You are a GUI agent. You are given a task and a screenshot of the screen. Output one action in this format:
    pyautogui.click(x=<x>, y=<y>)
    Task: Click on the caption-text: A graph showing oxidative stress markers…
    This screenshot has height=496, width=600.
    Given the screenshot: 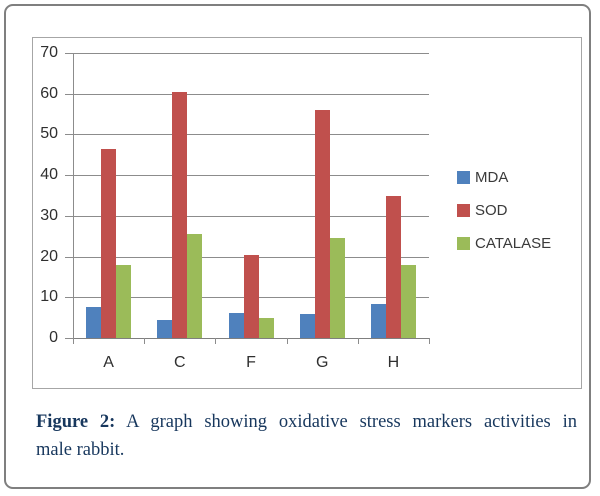 What is the action you would take?
    pyautogui.click(x=346, y=422)
    